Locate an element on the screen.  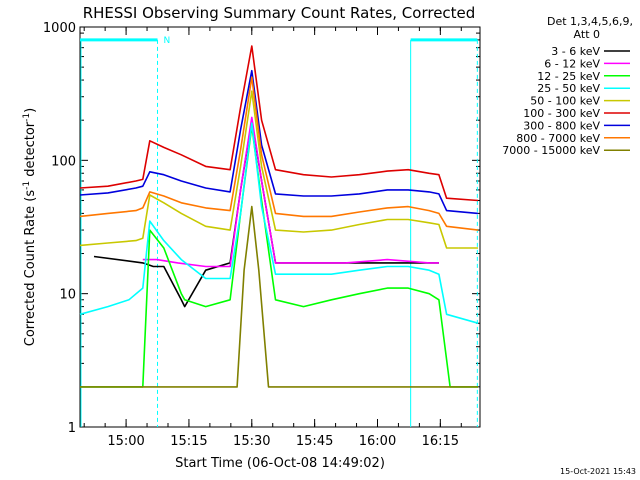
legend-entry-label: 800 - 7000 keV is located at coordinates (558, 138).